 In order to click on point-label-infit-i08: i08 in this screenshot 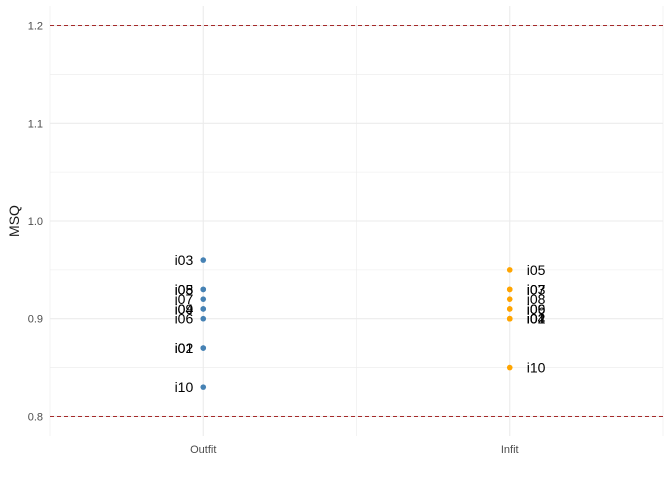, I will do `click(536, 299)`.